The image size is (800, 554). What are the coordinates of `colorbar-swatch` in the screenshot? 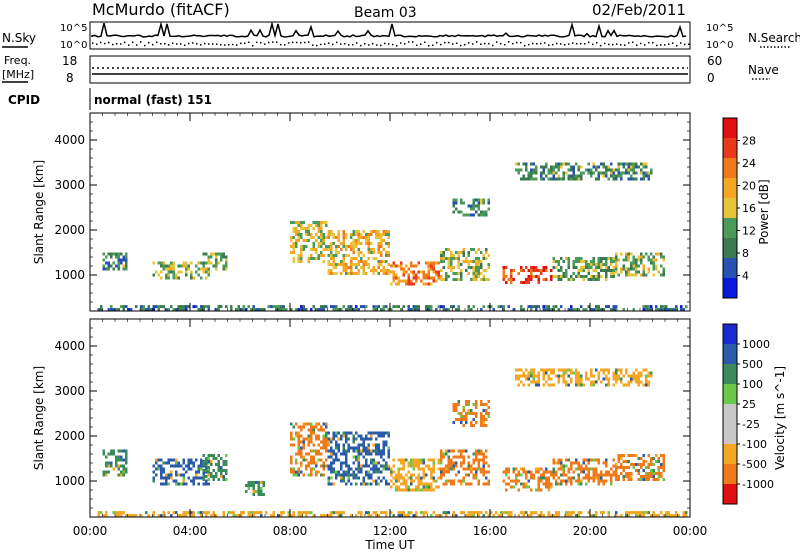 It's located at (730, 494).